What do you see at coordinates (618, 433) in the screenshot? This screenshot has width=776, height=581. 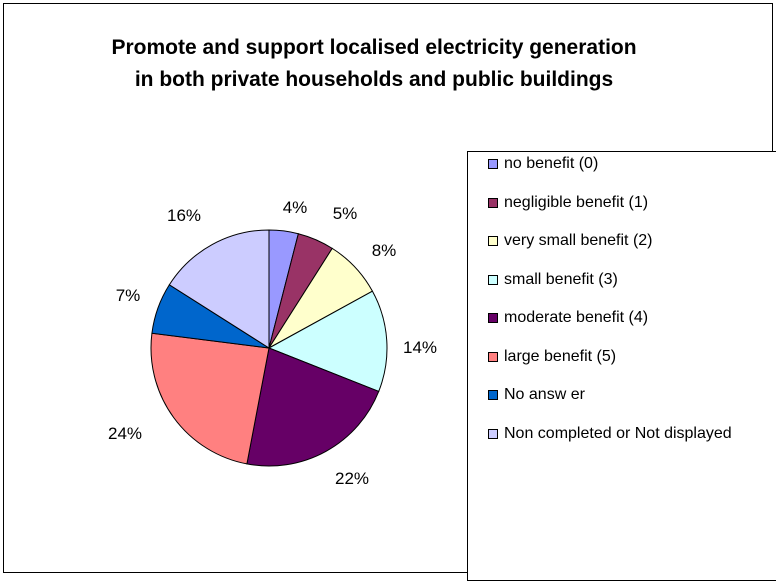 I see `legend-label: Non completed or Not displayed` at bounding box center [618, 433].